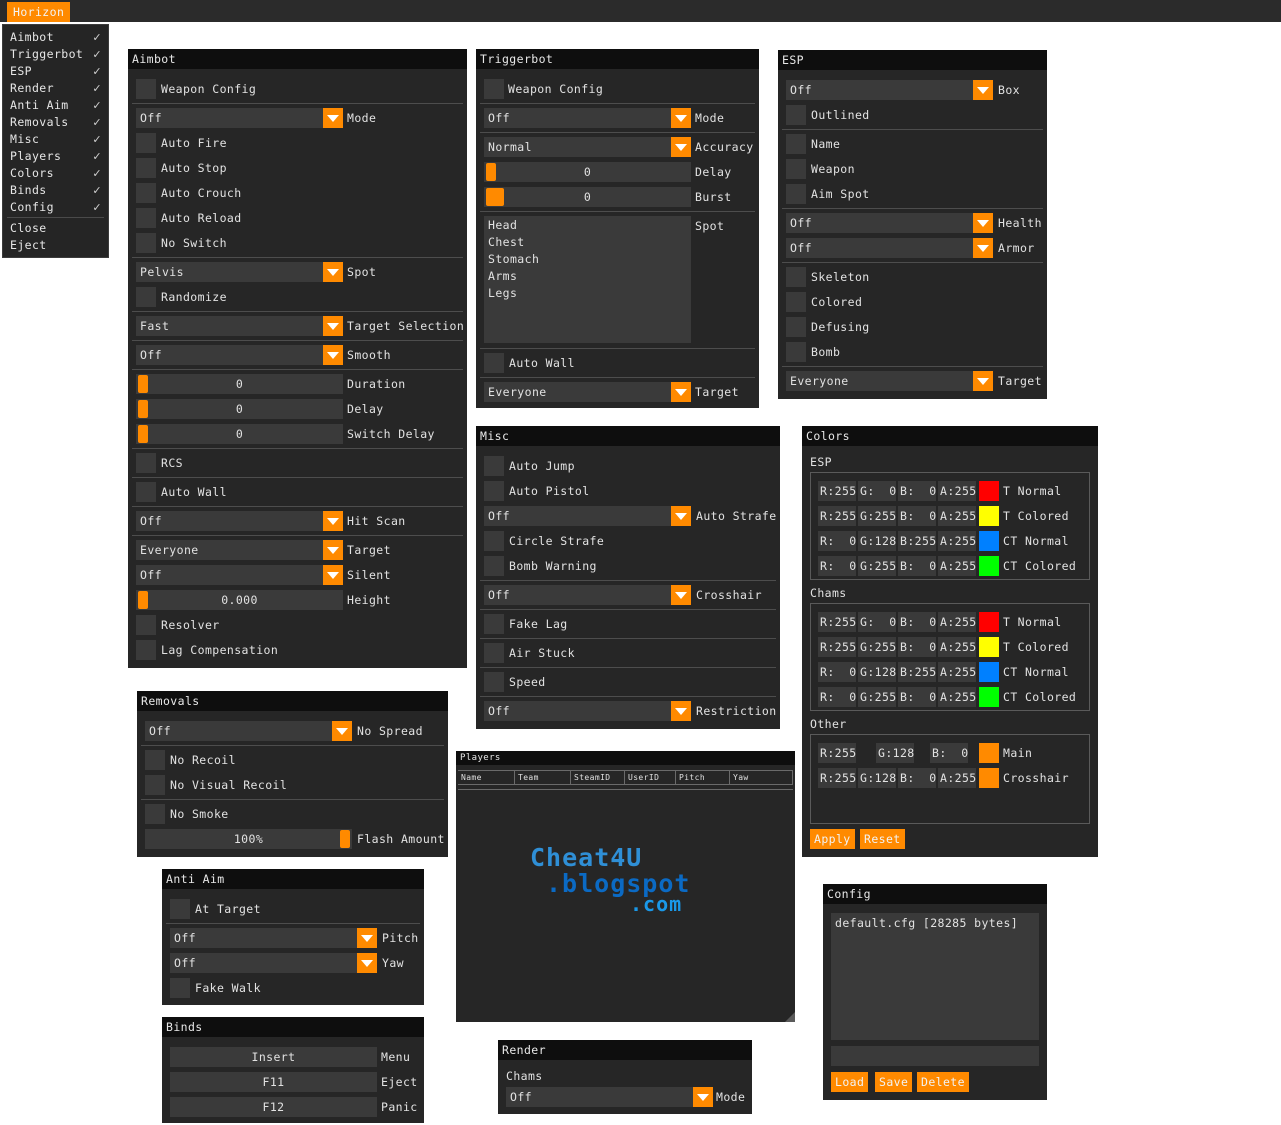 The image size is (1281, 1125). Describe the element at coordinates (146, 243) in the screenshot. I see `no-switch-checkbox` at that location.